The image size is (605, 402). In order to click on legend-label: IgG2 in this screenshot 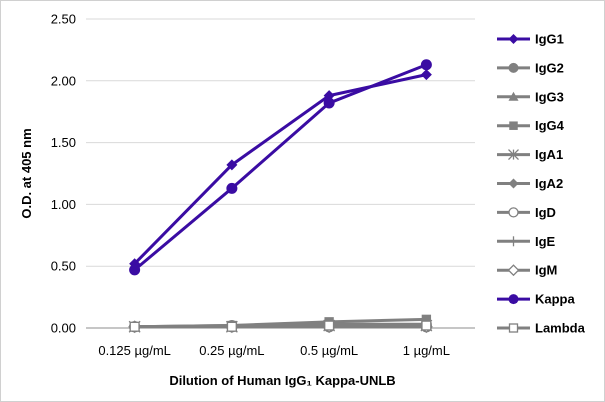, I will do `click(549, 67)`.